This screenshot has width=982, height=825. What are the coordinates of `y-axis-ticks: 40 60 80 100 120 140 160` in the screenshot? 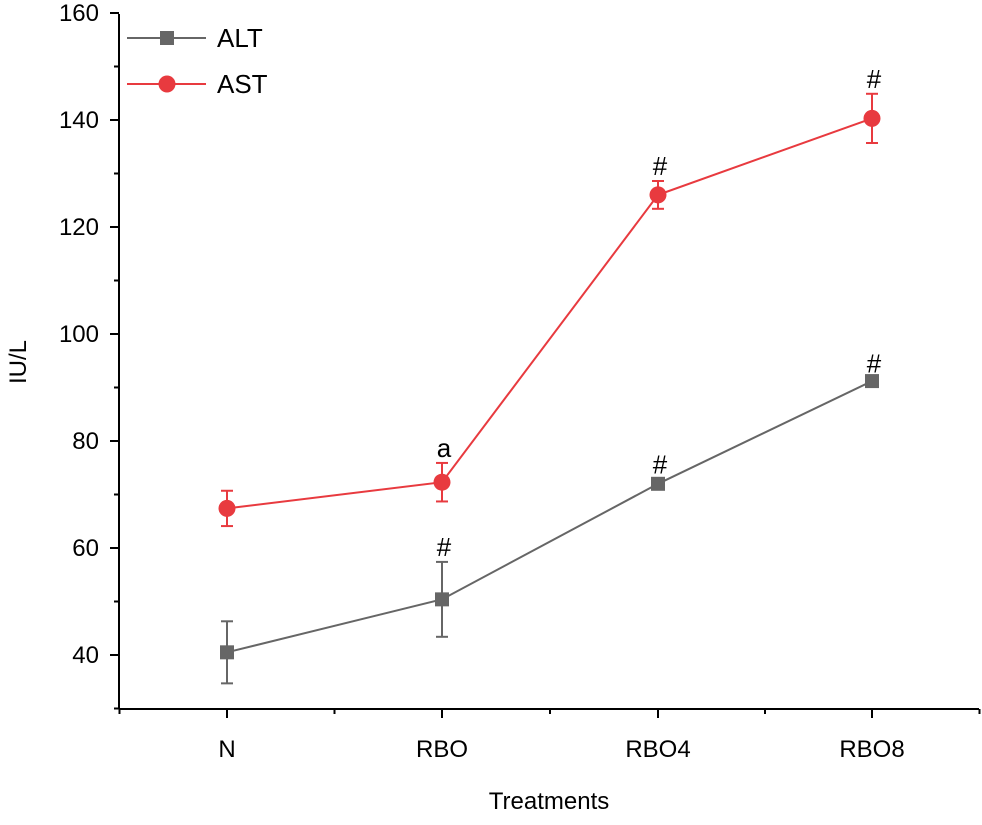 It's located at (89, 355).